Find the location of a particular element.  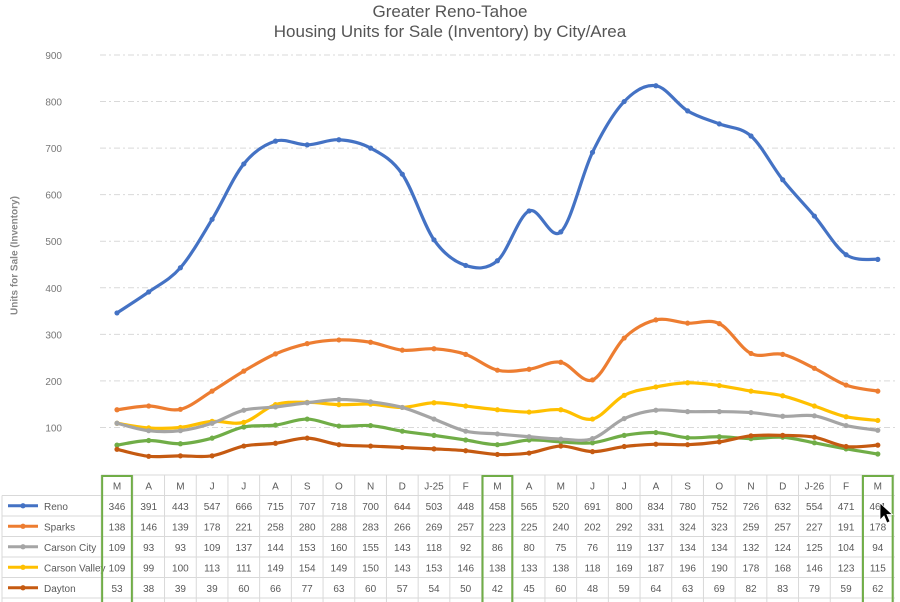

table-value-cell: 718 is located at coordinates (339, 507).